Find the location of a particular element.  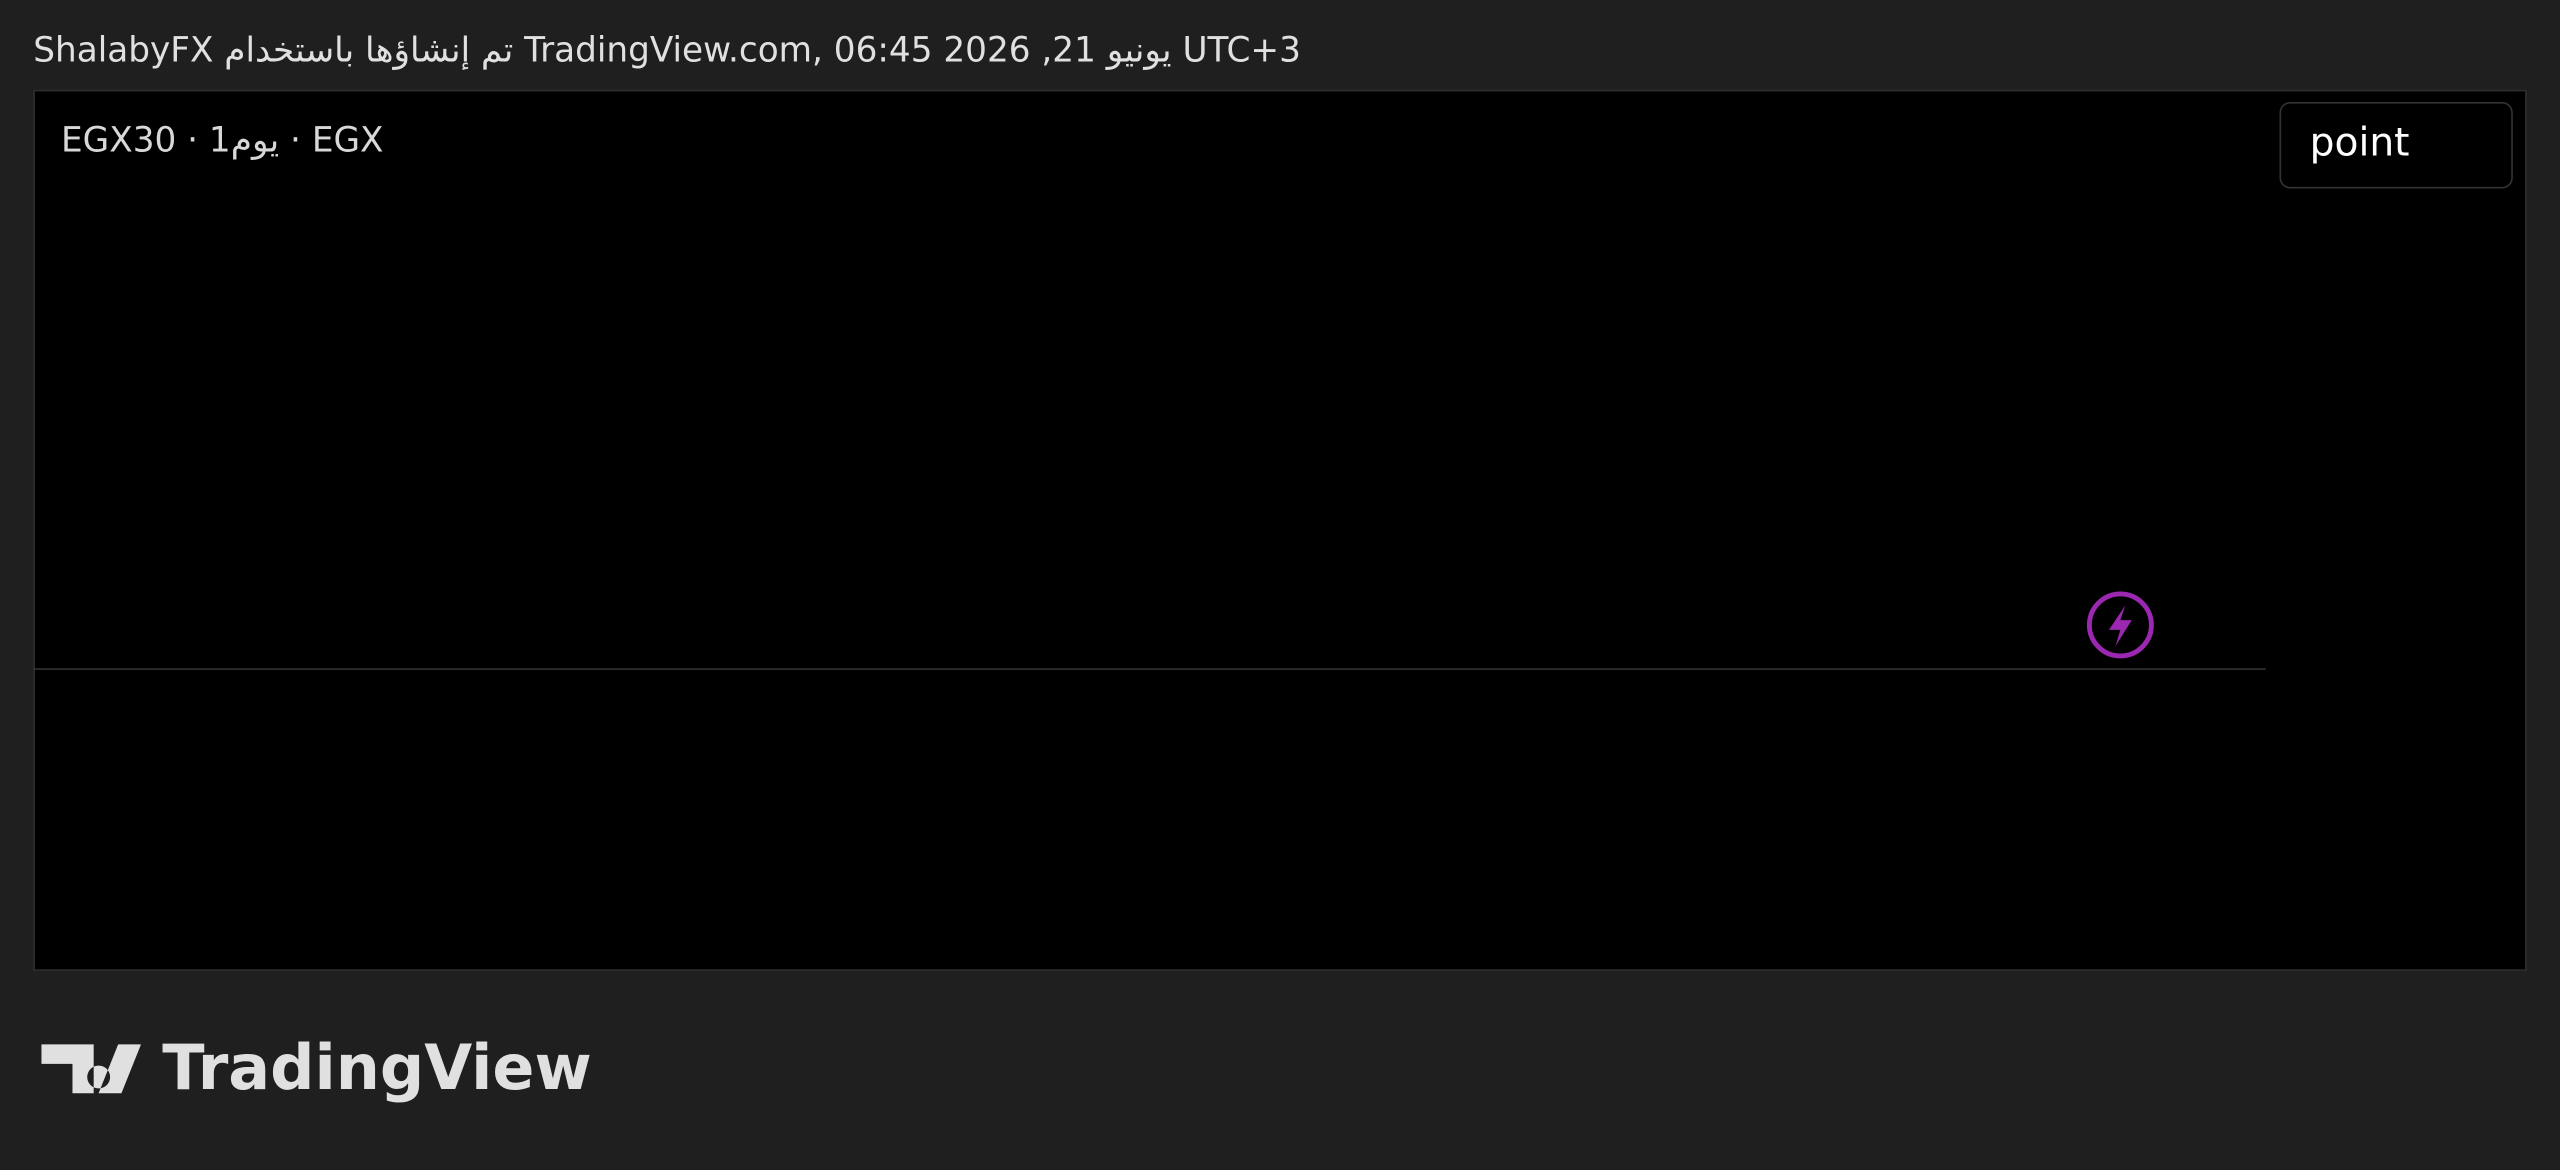

alert-bolt is located at coordinates (2120, 626).